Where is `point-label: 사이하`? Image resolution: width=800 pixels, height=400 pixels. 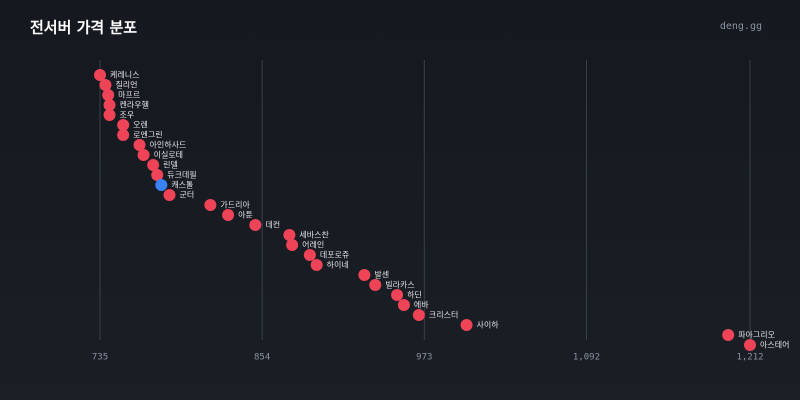 point-label: 사이하 is located at coordinates (488, 325).